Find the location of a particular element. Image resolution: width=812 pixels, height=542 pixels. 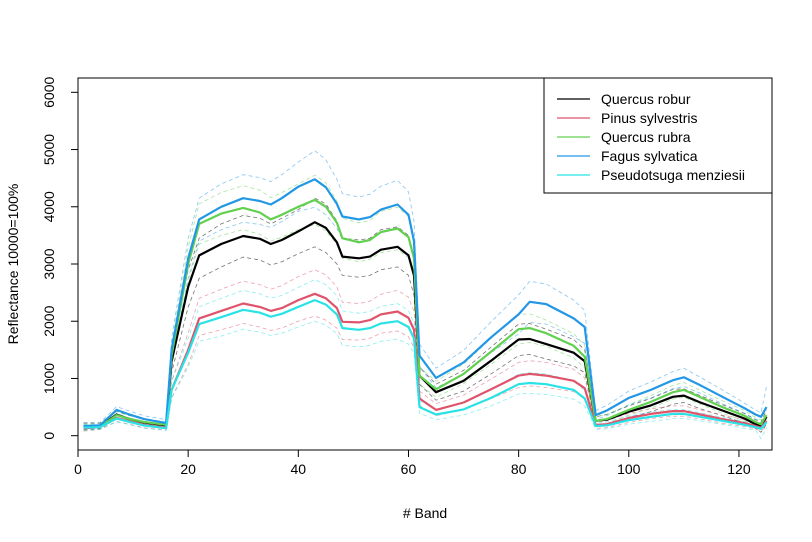

x-axis: 0 20 40 60 80 100 120 is located at coordinates (412, 463).